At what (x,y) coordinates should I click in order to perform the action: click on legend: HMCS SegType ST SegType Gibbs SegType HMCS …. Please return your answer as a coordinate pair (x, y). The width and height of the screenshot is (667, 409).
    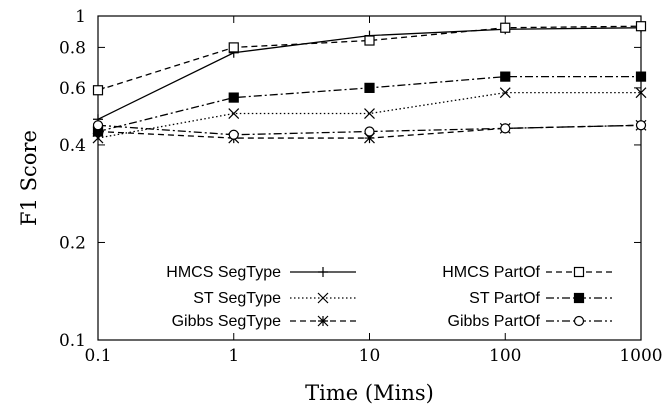
    Looking at the image, I should click on (389, 297).